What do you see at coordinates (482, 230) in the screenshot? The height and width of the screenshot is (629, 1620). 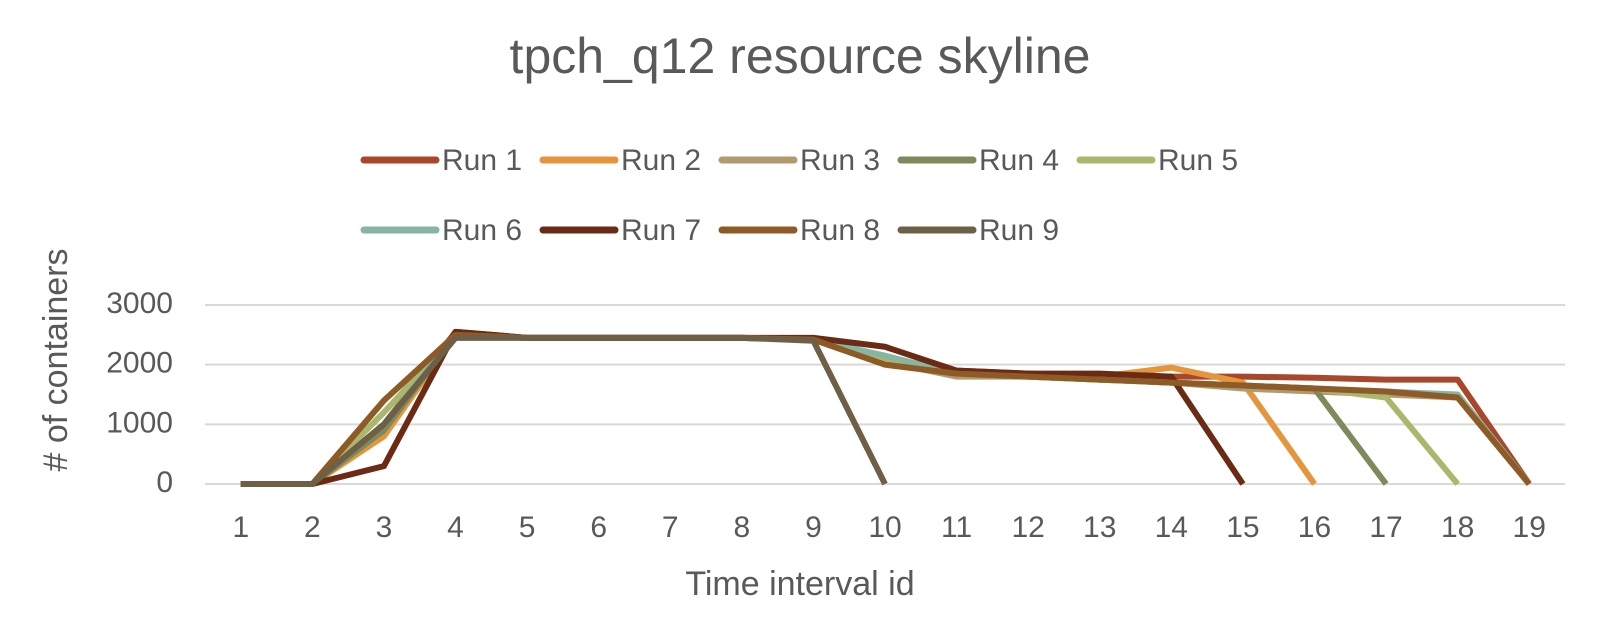 I see `legend-label: Run 6` at bounding box center [482, 230].